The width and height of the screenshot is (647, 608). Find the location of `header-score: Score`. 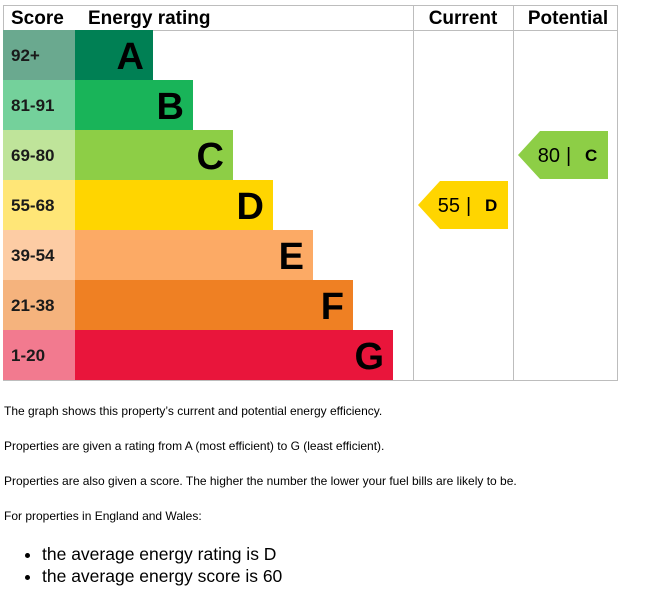

header-score: Score is located at coordinates (37, 18).